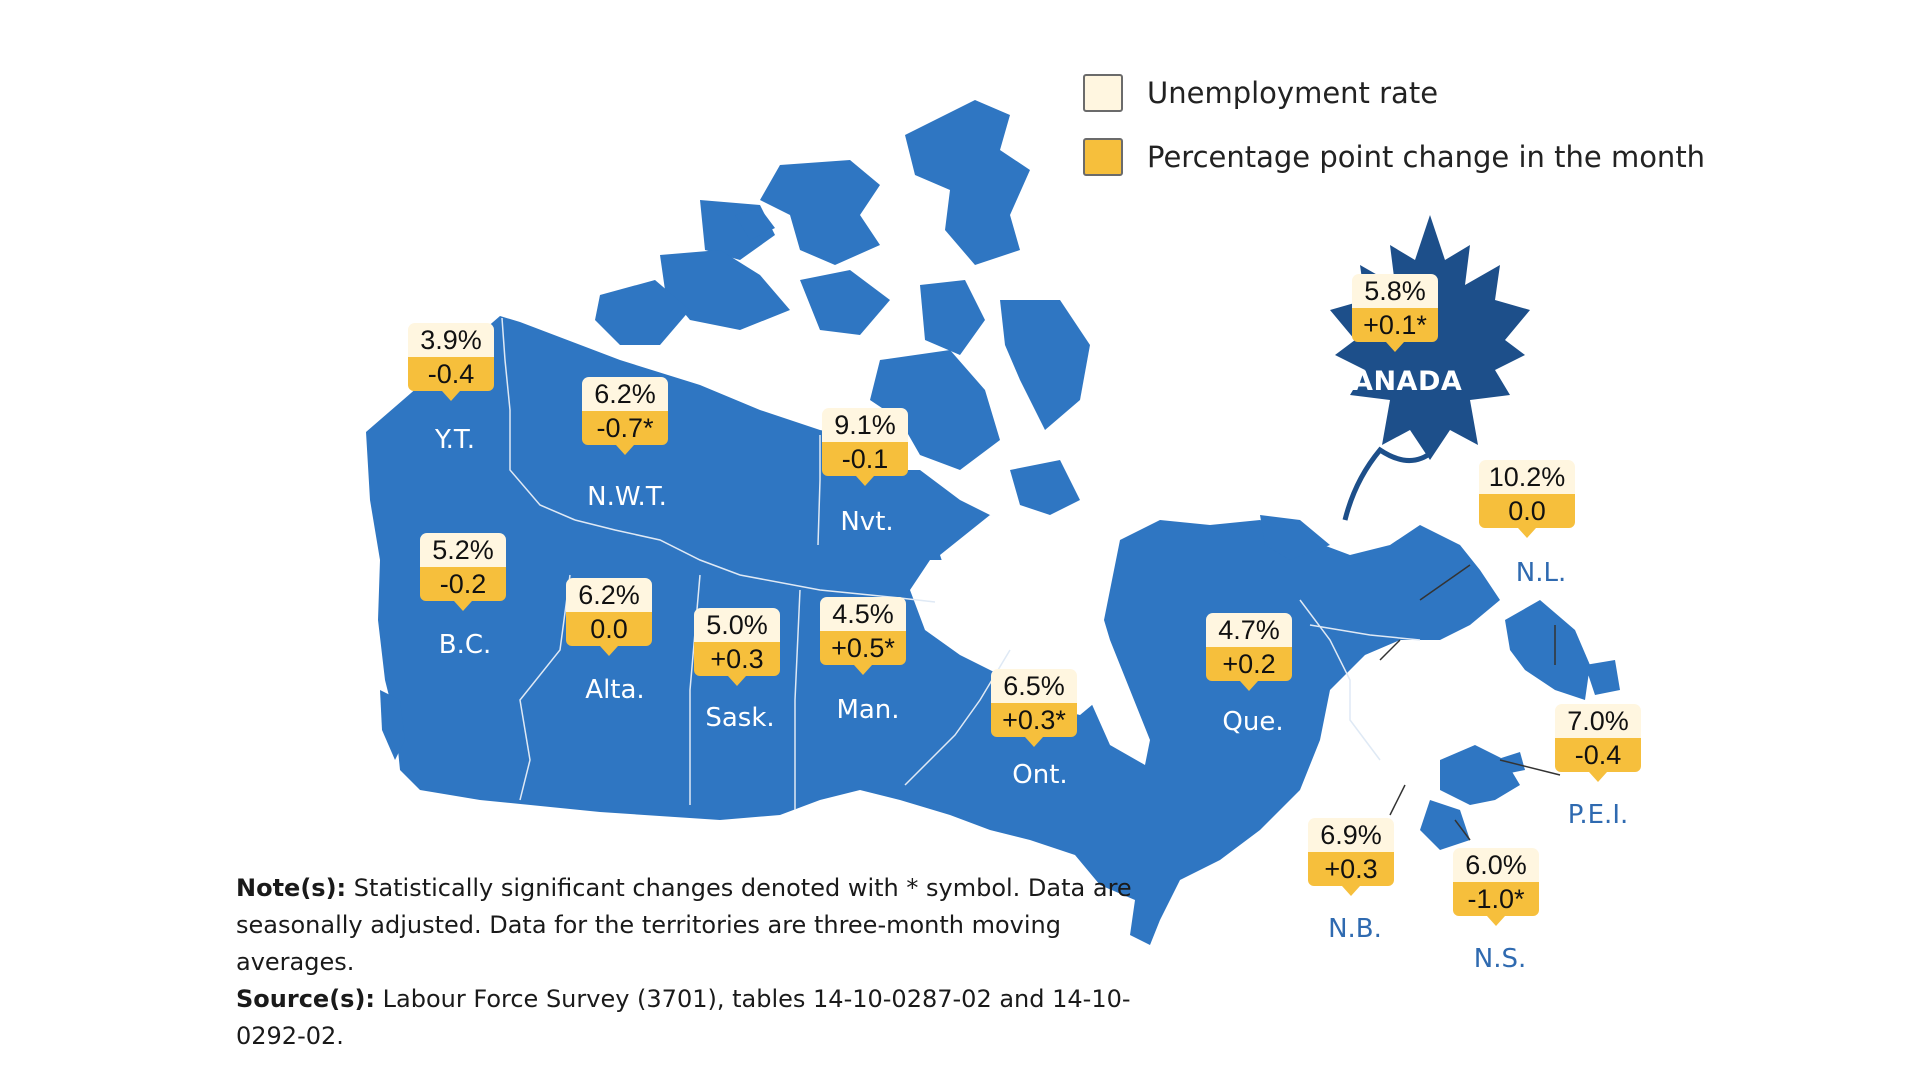 This screenshot has width=1920, height=1080. Describe the element at coordinates (737, 659) in the screenshot. I see `sask-change: +0.3` at that location.